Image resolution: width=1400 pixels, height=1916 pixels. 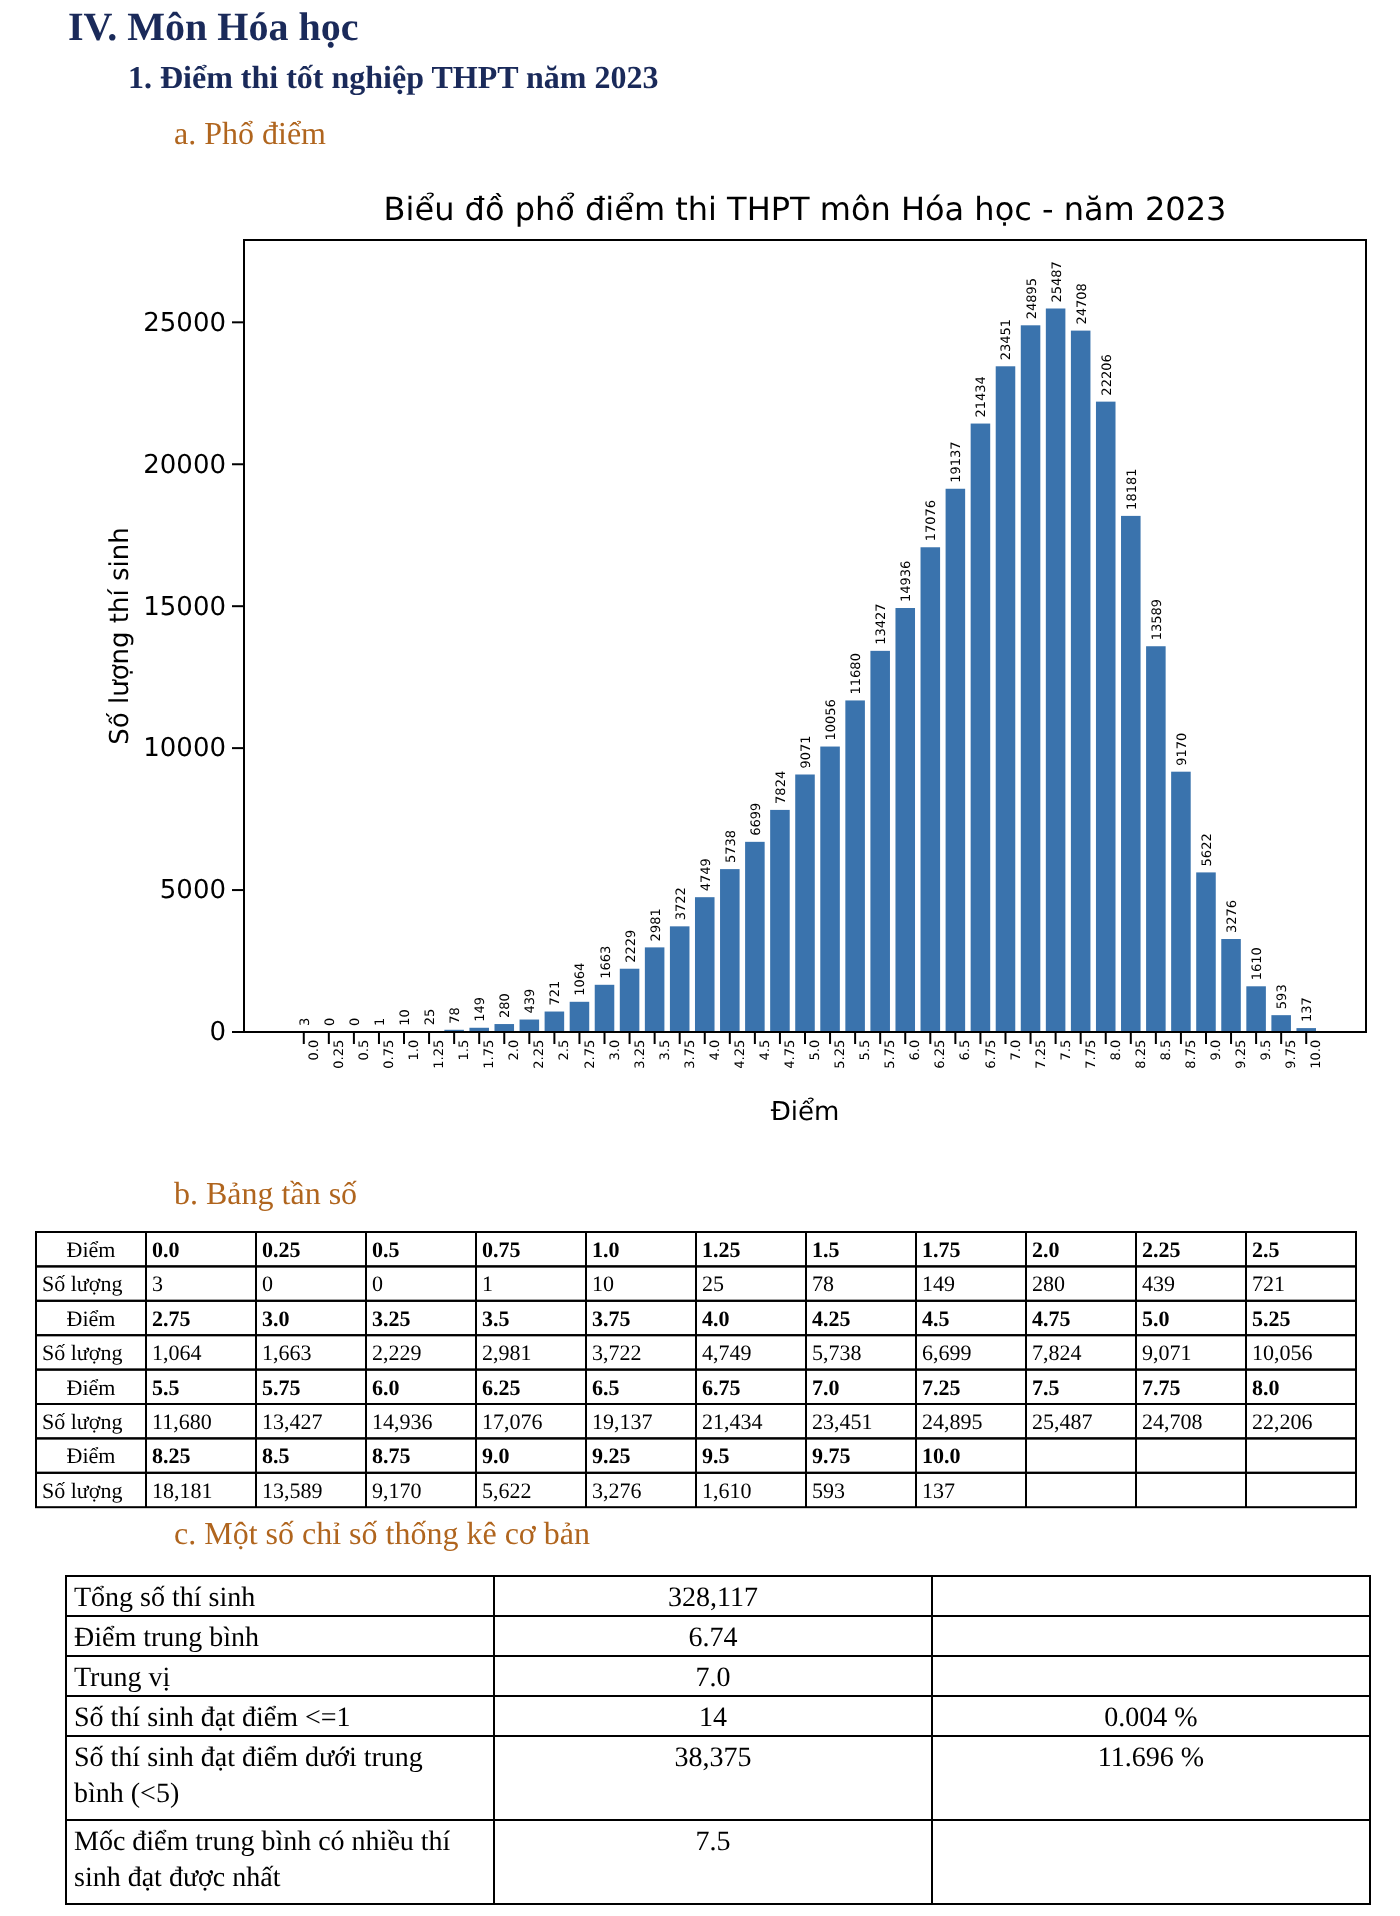 What do you see at coordinates (262, 1861) in the screenshot?
I see `text: Mốc điểm trung bình có nhiều thí sinh đạt được nhất` at bounding box center [262, 1861].